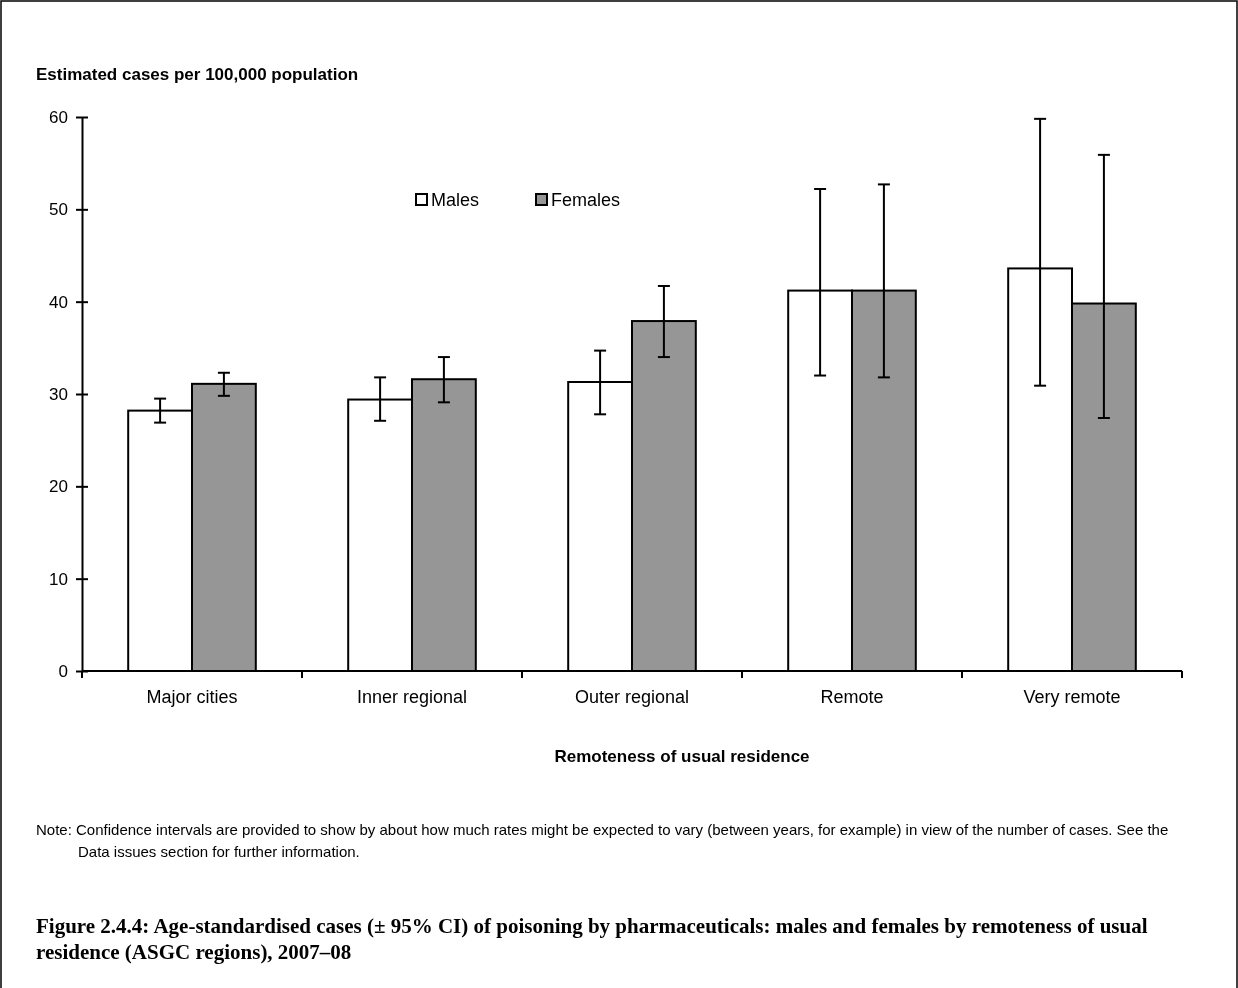 The height and width of the screenshot is (988, 1238). Describe the element at coordinates (592, 939) in the screenshot. I see `text: Figure 2.4.4: Age-standardised cases (± 95% CI) of poisoning by pharmaceuticals: males and females by remoteness of usual residence (ASGC regions), 2007–08` at that location.